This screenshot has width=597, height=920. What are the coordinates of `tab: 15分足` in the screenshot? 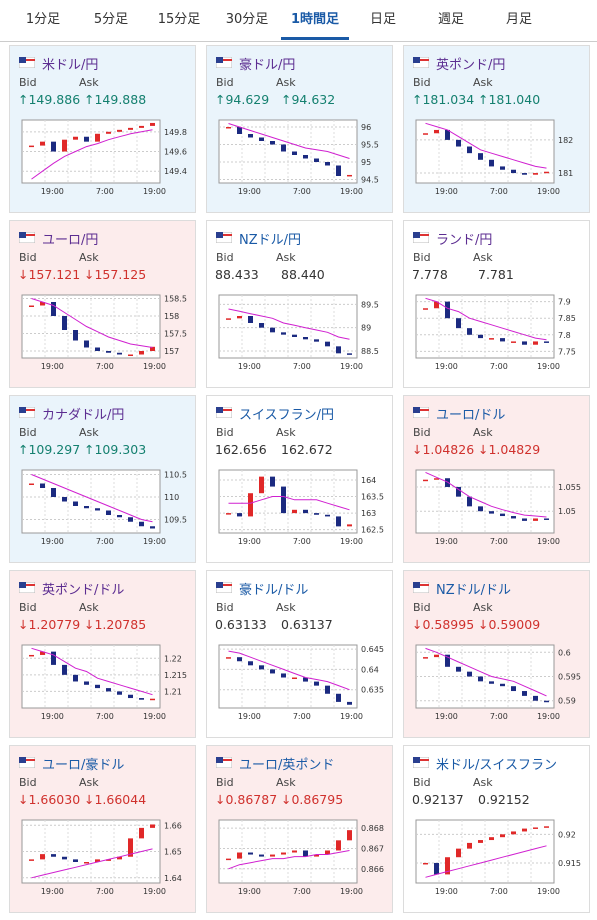 It's located at (179, 19).